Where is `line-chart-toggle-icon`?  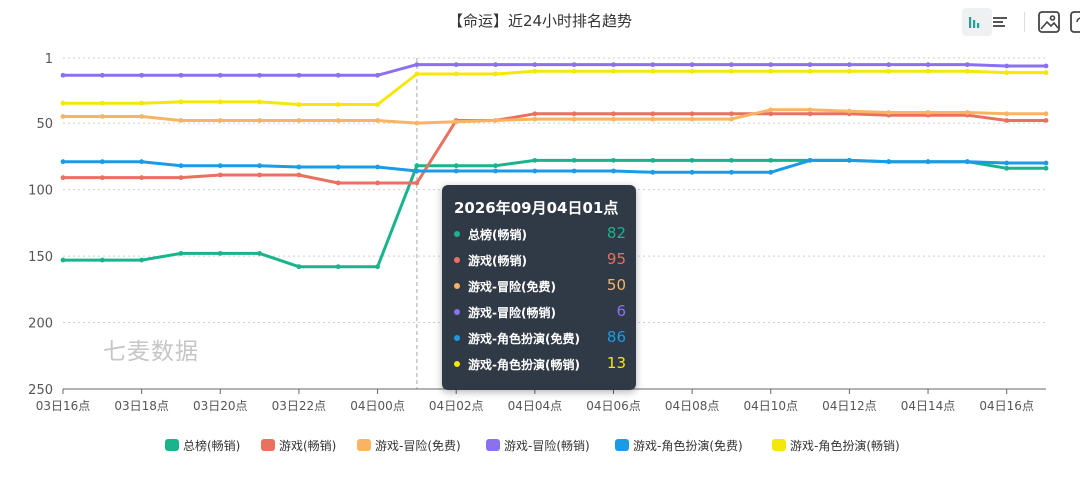 line-chart-toggle-icon is located at coordinates (977, 22).